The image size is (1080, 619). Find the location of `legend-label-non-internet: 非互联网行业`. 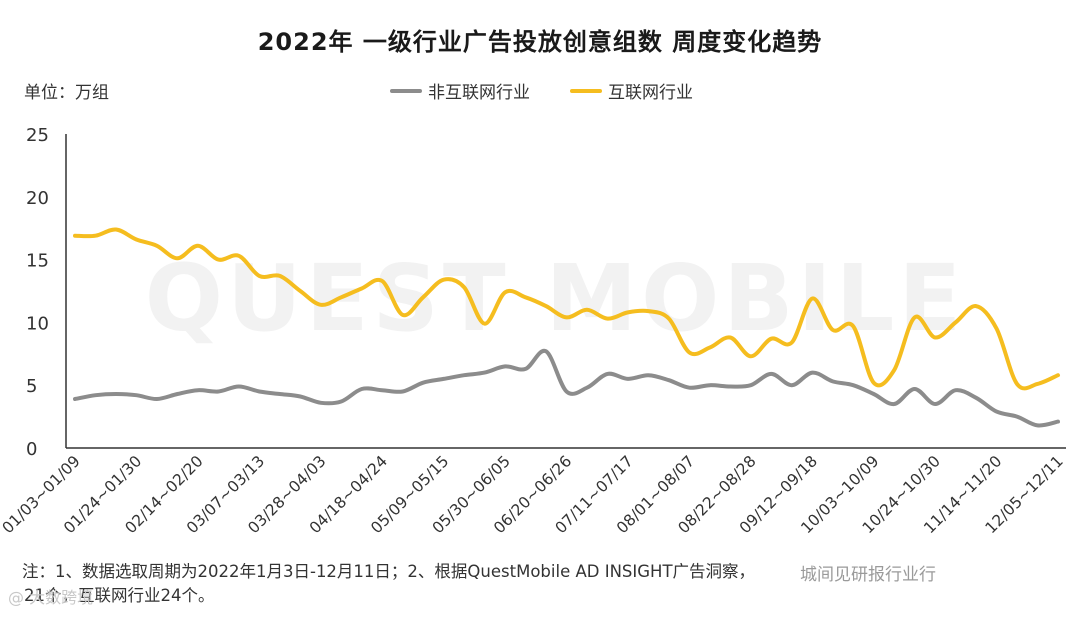

legend-label-non-internet: 非互联网行业 is located at coordinates (479, 93).